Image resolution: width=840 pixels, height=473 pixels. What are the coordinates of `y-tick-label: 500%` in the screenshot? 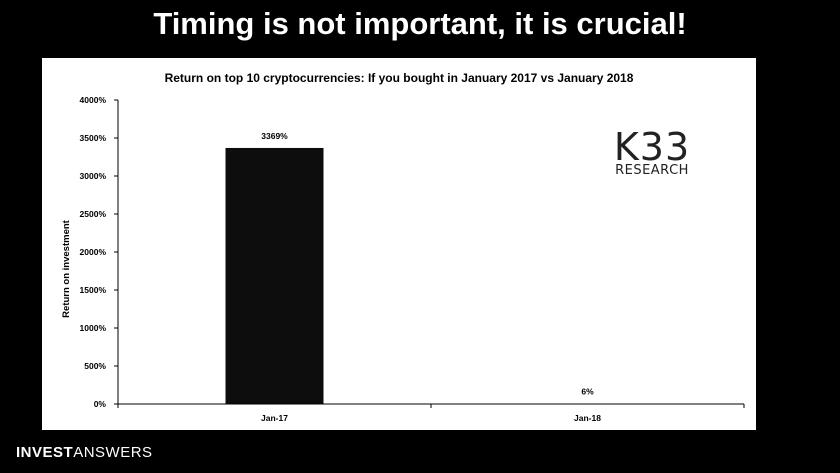 It's located at (95, 366).